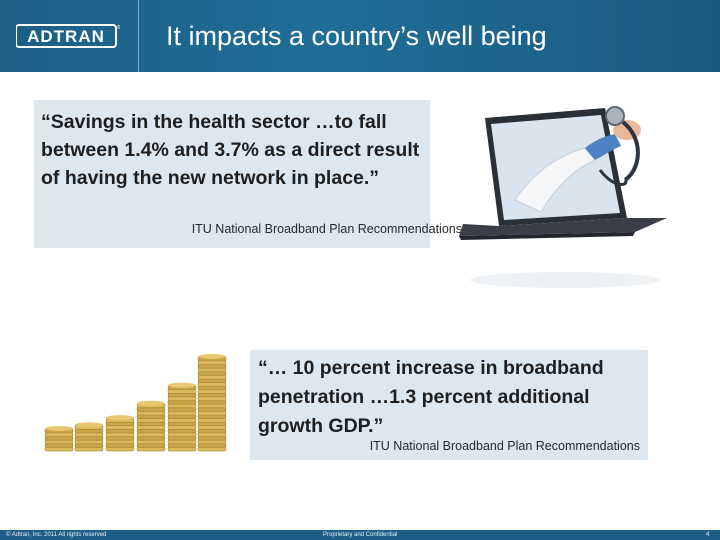 The height and width of the screenshot is (540, 720). I want to click on confidential-text: Proprietary and Confidential, so click(360, 535).